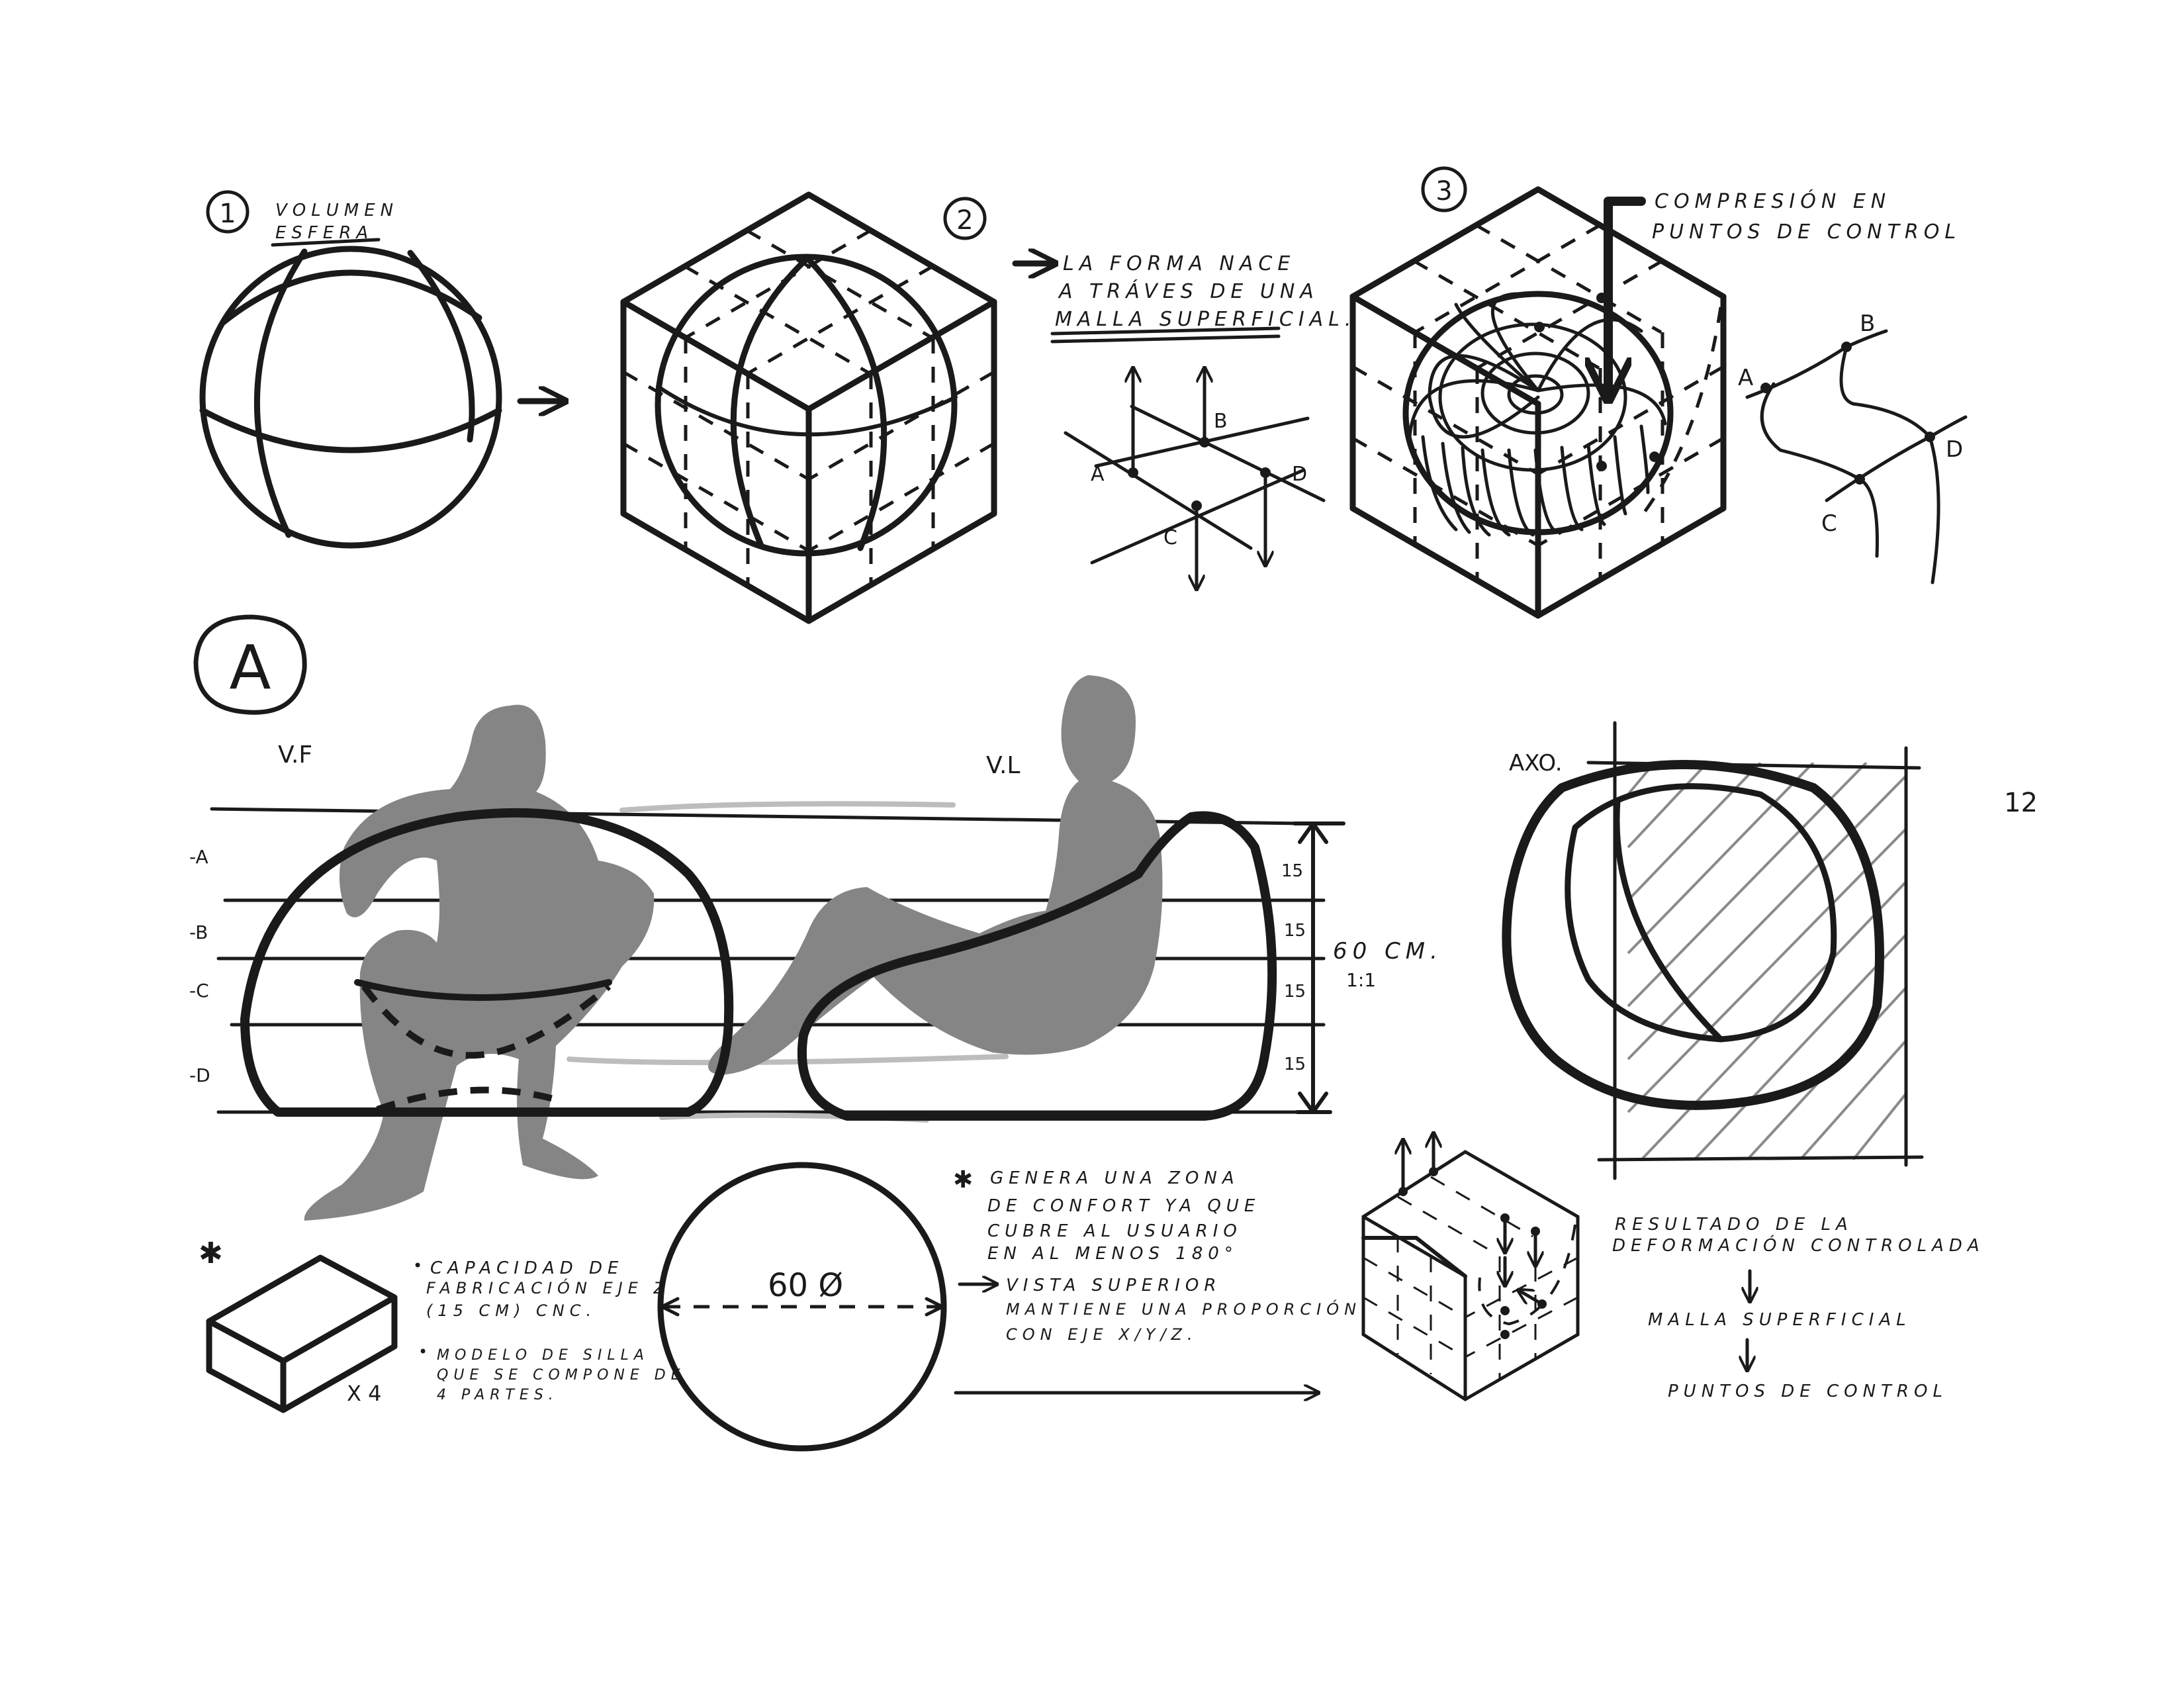 Image resolution: width=2184 pixels, height=1688 pixels. I want to click on result-line2: DEFORMACIÓN CONTROLADA, so click(1798, 1245).